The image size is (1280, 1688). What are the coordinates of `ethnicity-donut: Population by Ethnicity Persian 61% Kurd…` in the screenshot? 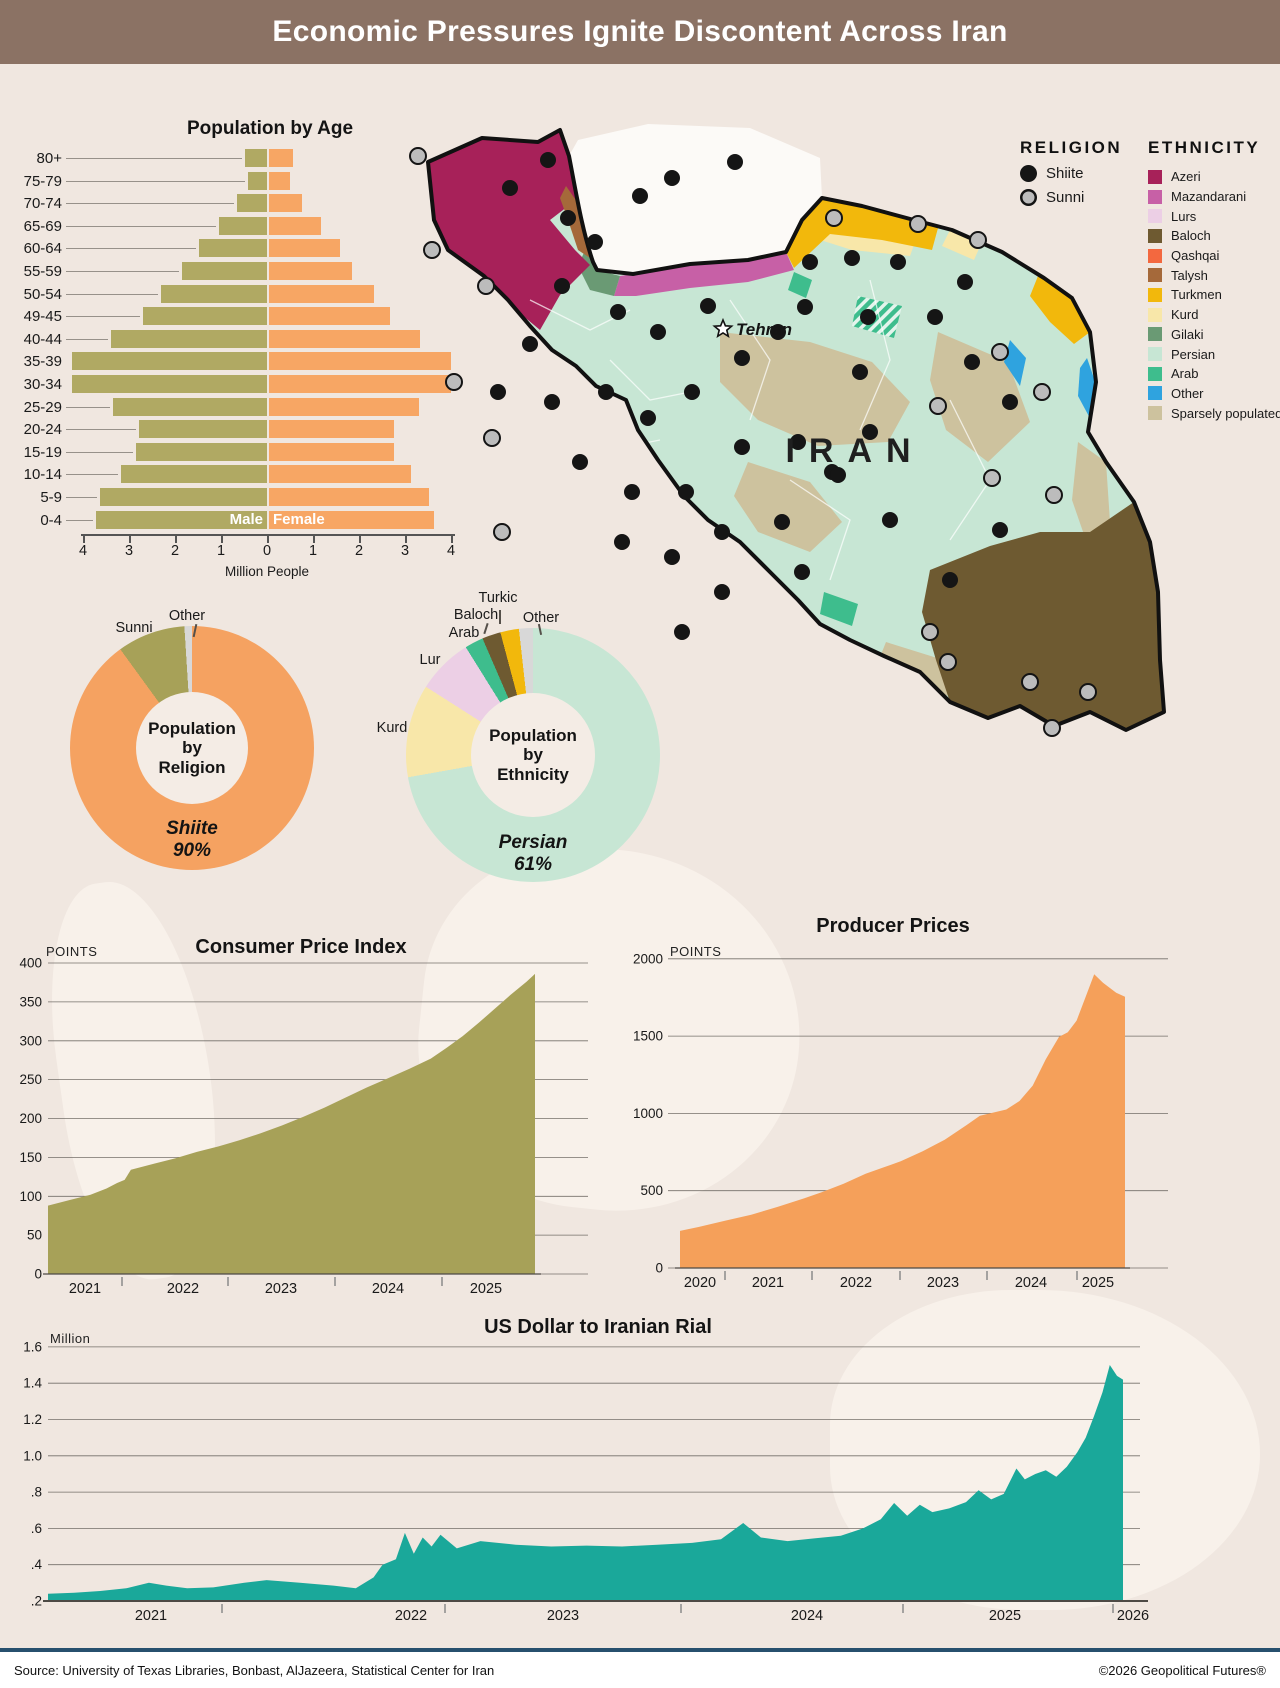 It's located at (518, 736).